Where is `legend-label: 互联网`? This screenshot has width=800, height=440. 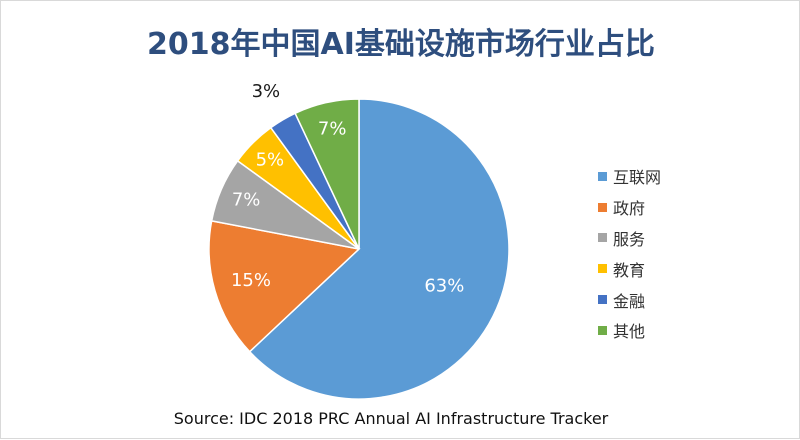 legend-label: 互联网 is located at coordinates (637, 178).